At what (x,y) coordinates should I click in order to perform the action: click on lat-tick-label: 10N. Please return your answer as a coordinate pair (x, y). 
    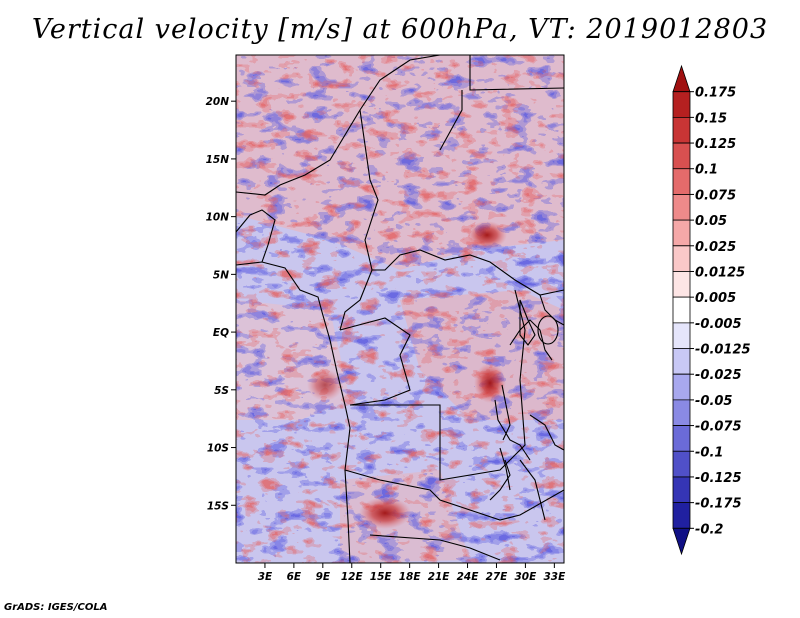
    Looking at the image, I should click on (218, 218).